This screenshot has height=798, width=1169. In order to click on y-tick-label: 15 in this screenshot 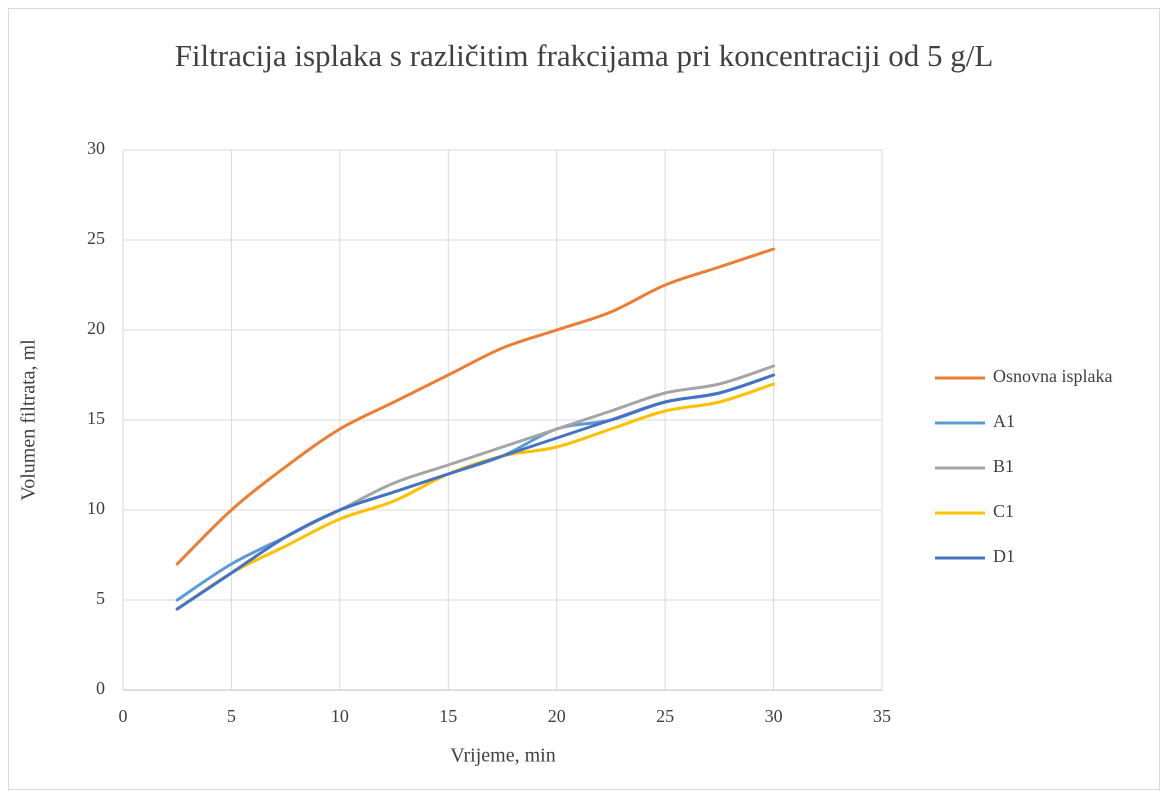, I will do `click(96, 418)`.